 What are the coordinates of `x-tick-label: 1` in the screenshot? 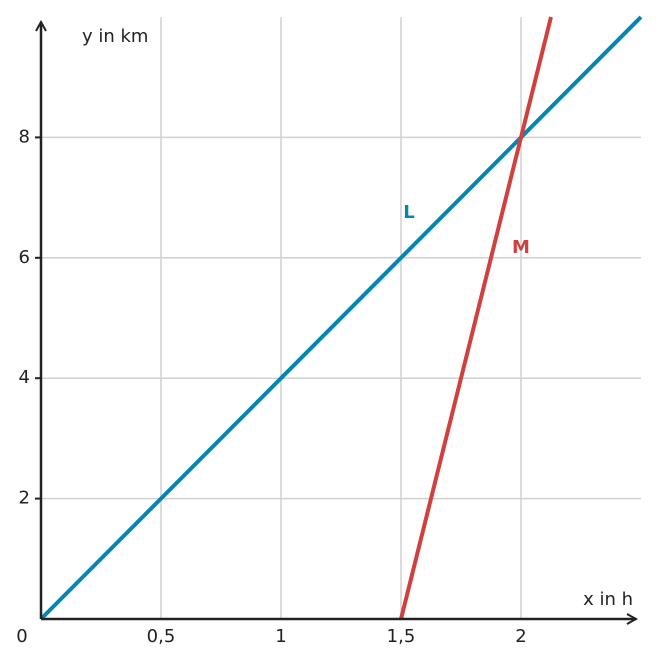 It's located at (280, 636).